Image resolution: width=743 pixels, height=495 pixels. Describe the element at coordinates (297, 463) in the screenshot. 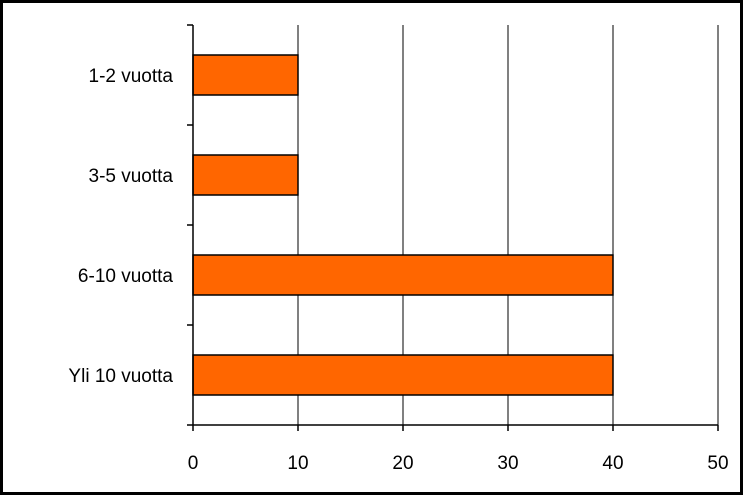

I see `x-tick-label: 10` at that location.